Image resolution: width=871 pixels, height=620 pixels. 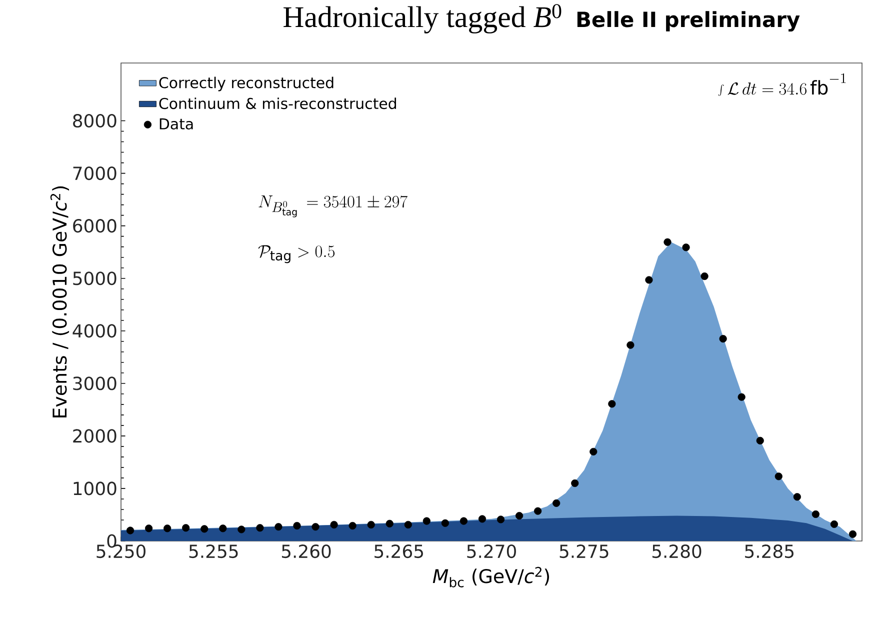 What do you see at coordinates (94, 383) in the screenshot?
I see `y-tick-label: 3000` at bounding box center [94, 383].